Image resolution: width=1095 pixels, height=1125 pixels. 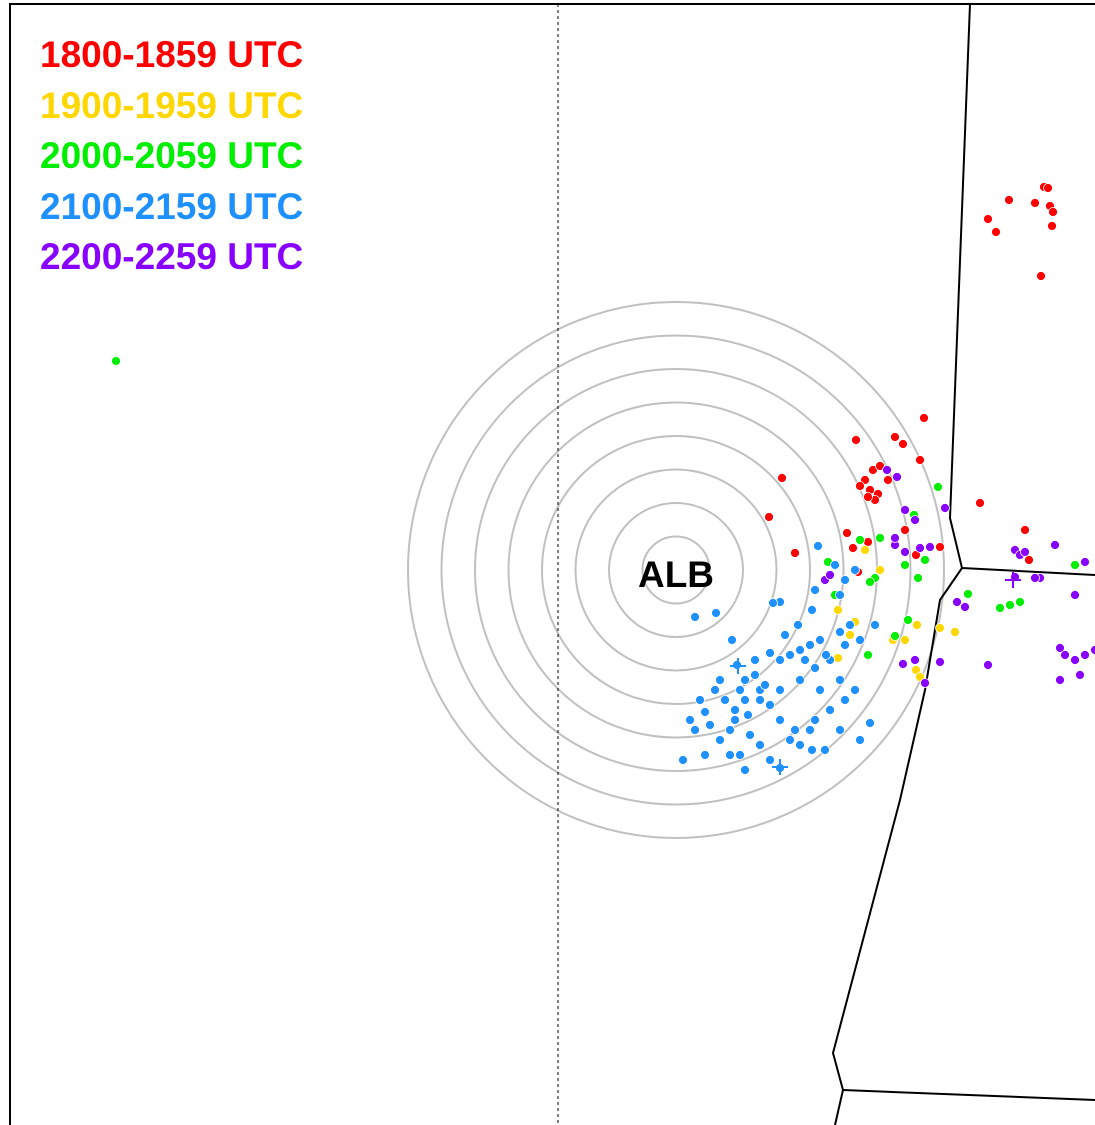 I want to click on state-border-line, so click(x=901, y=564).